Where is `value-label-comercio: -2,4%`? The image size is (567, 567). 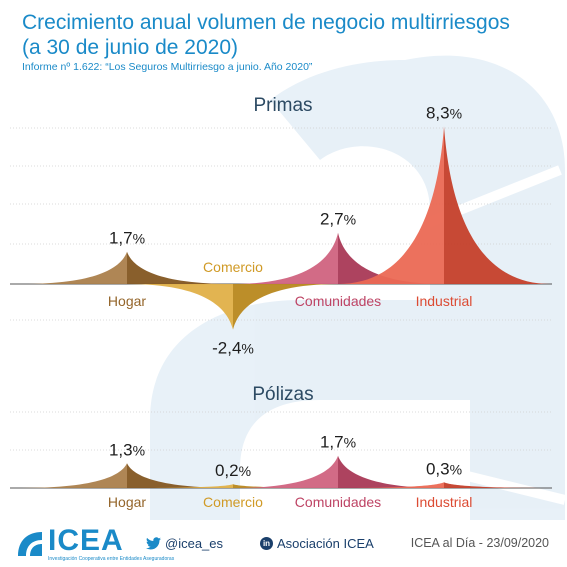 value-label-comercio: -2,4% is located at coordinates (233, 348).